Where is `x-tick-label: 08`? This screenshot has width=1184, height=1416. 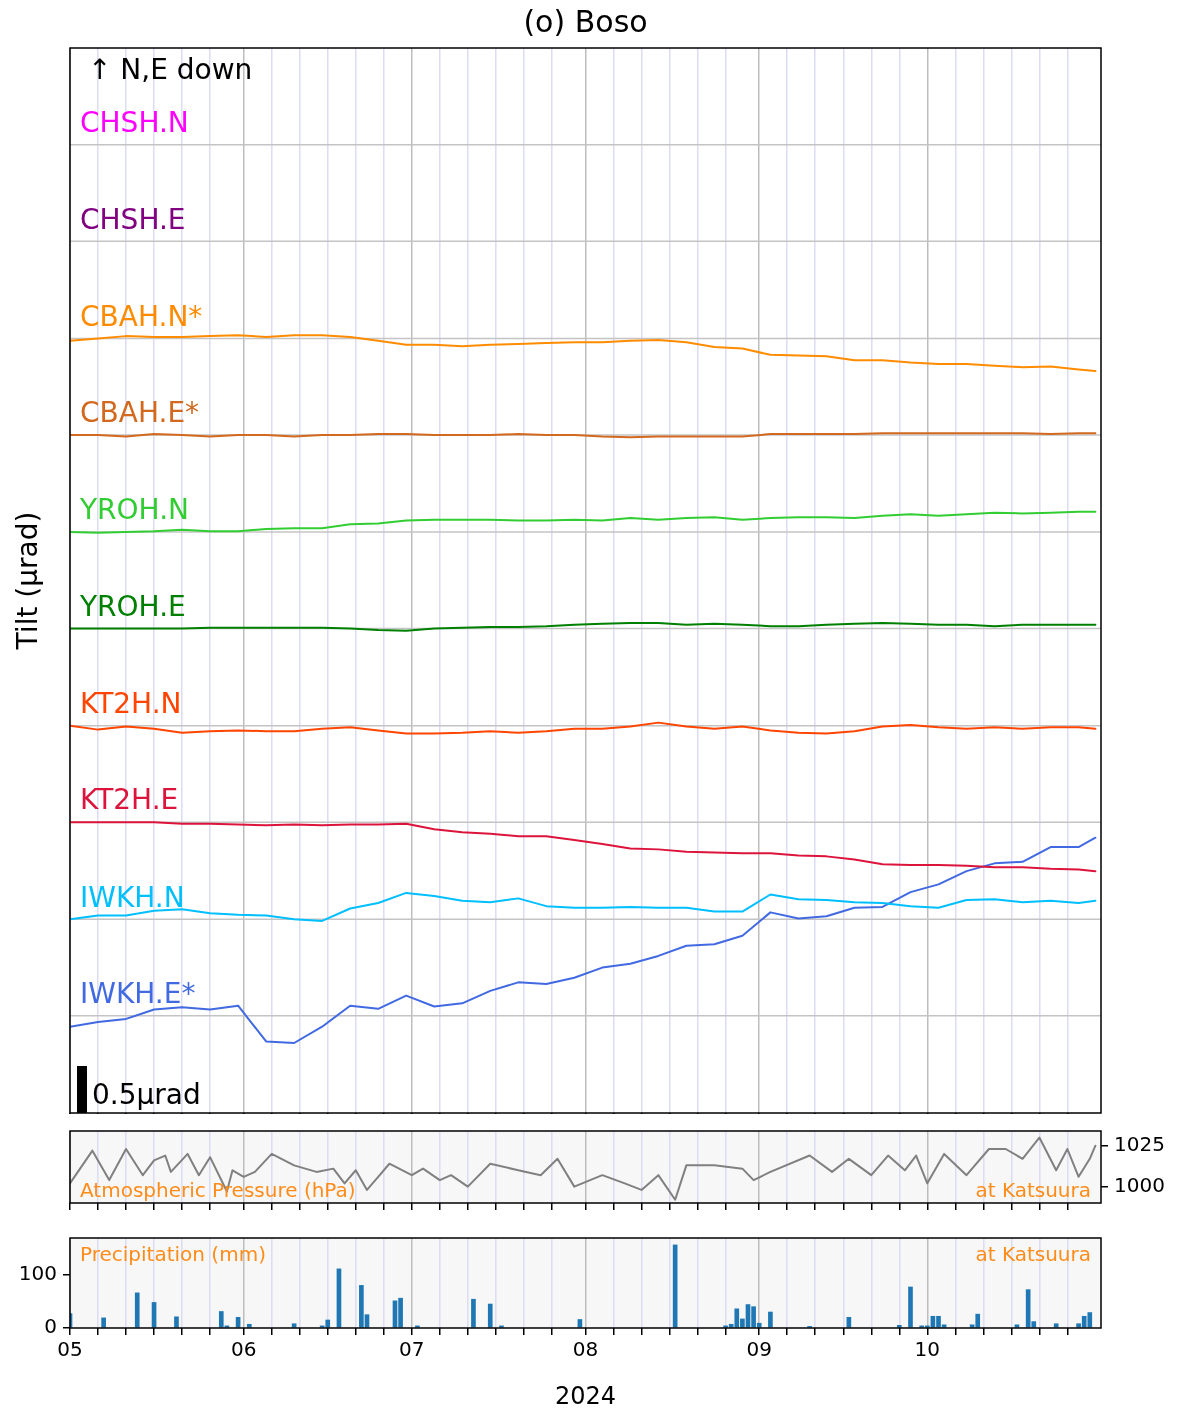
x-tick-label: 08 is located at coordinates (585, 1349).